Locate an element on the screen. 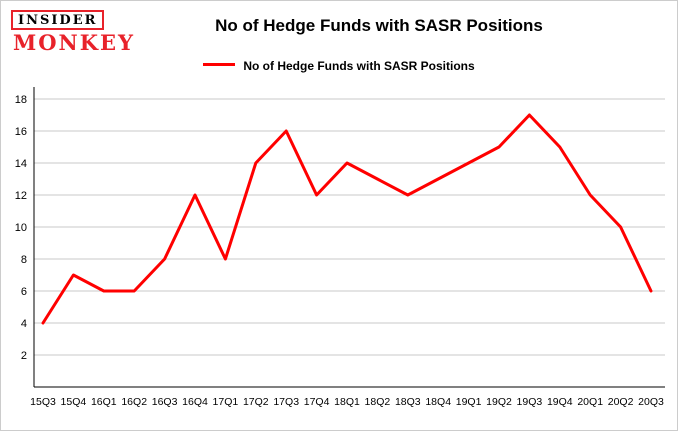 This screenshot has height=431, width=678. y-tick-label: 6 is located at coordinates (24, 292).